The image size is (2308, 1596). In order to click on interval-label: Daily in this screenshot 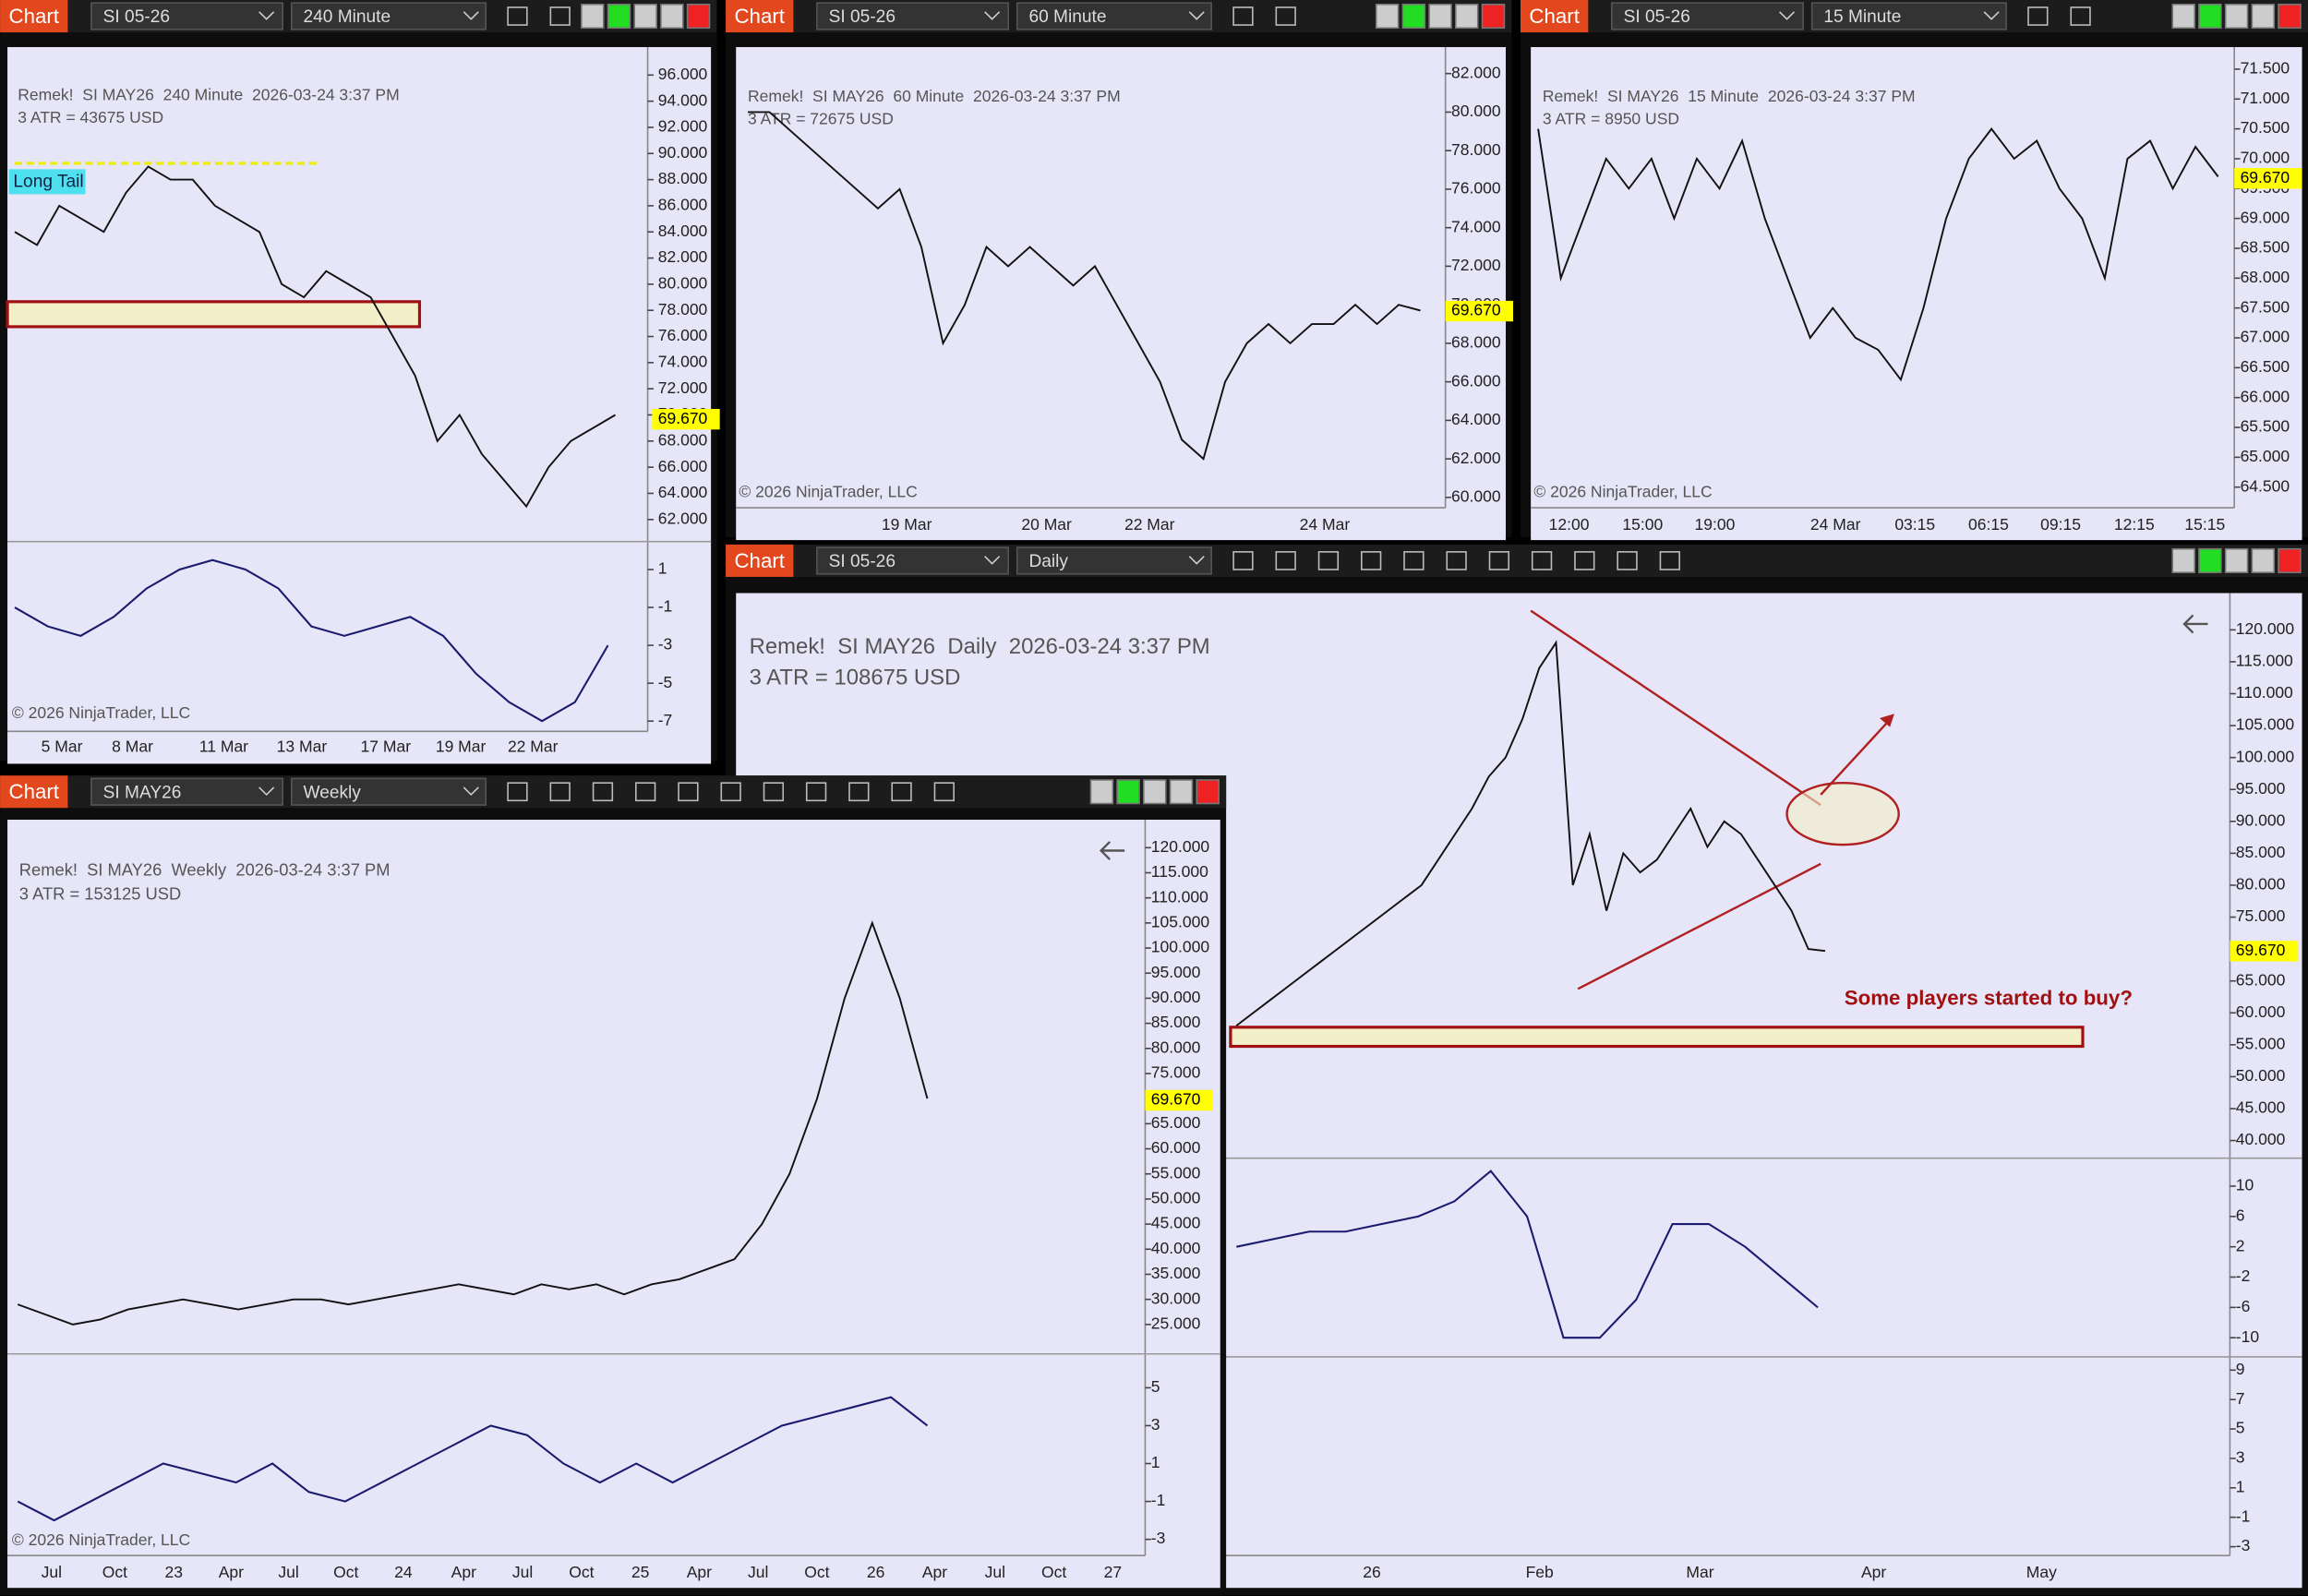, I will do `click(1048, 561)`.